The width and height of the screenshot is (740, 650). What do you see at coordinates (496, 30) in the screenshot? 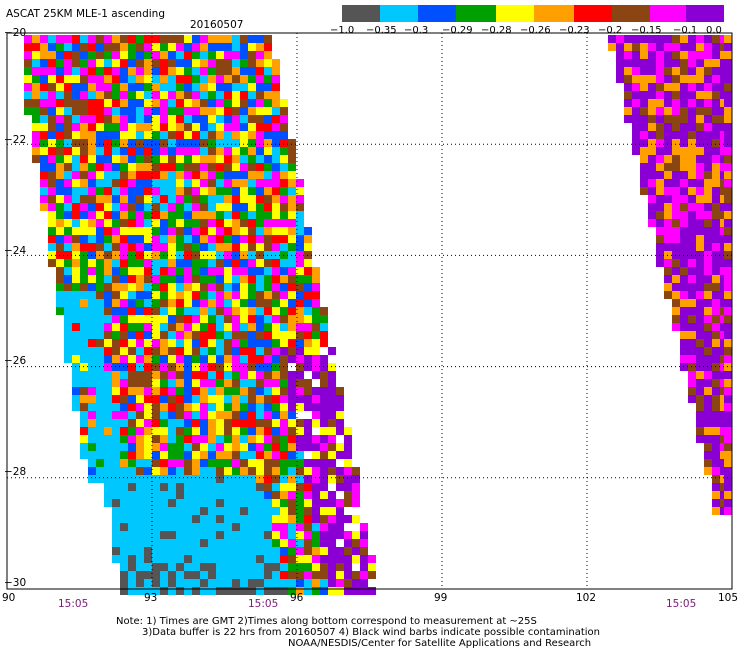
I see `colorbar-label: −0.28` at bounding box center [496, 30].